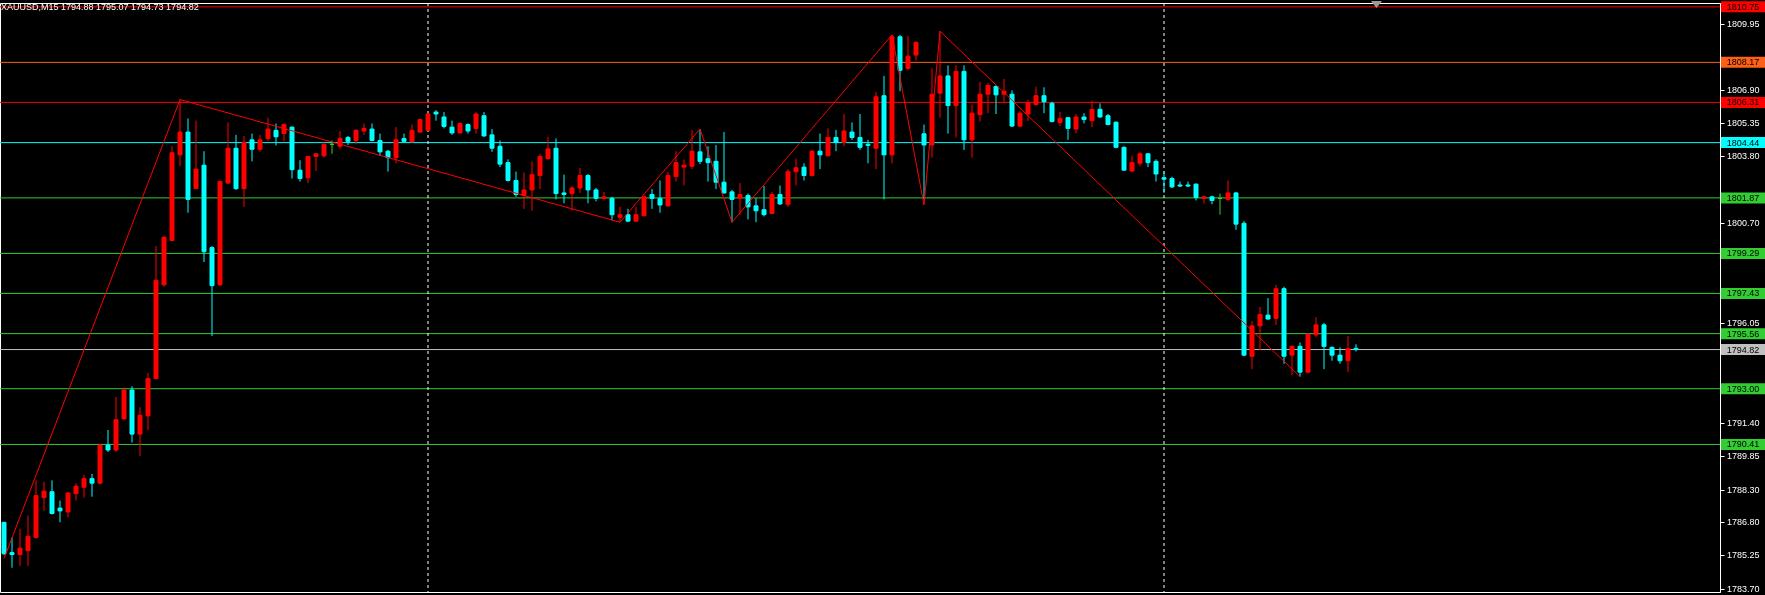 The image size is (1765, 595). Describe the element at coordinates (1743, 89) in the screenshot. I see `y-tick-label: 1806.90` at that location.